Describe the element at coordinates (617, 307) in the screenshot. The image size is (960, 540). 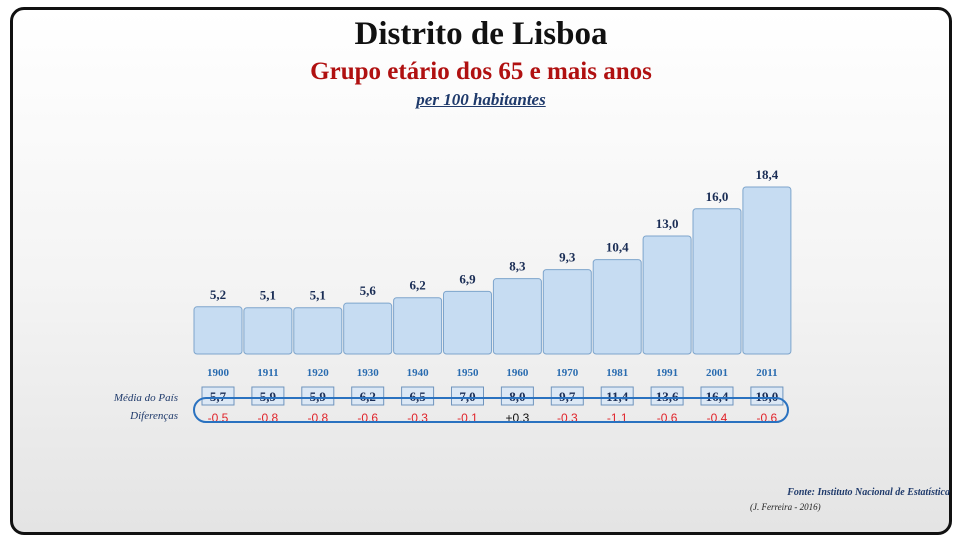
I see `bar-1981` at that location.